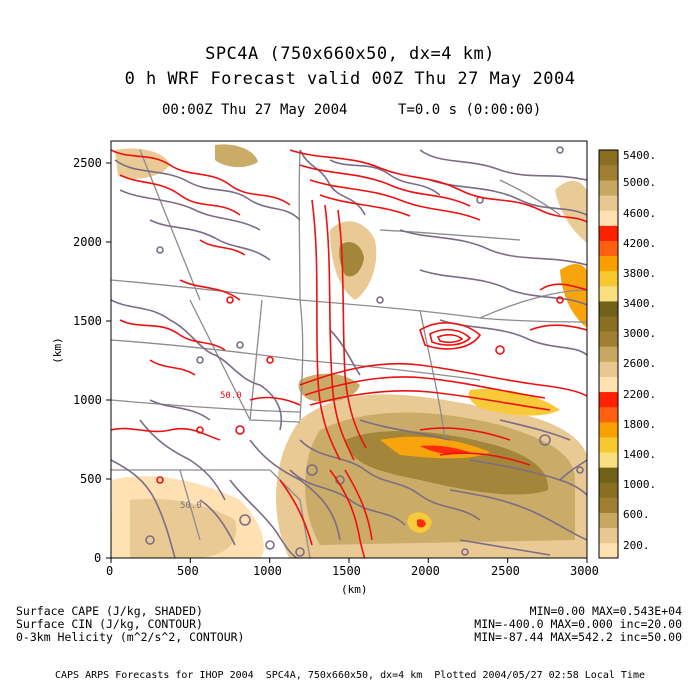 This screenshot has width=700, height=700. I want to click on colorbar-label: 200., so click(636, 545).